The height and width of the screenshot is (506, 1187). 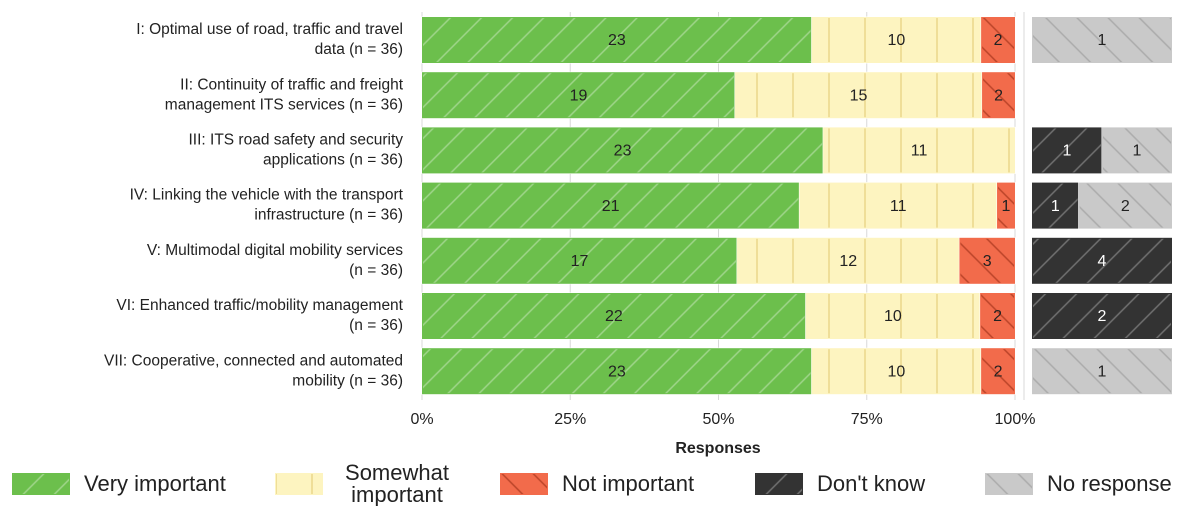 I want to click on y-tick-label: infrastructure (n = 36), so click(x=328, y=215).